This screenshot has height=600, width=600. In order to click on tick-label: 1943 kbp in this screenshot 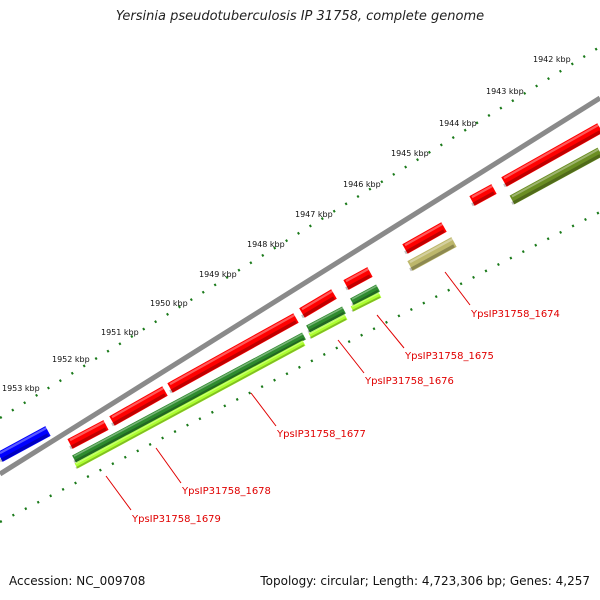, I will do `click(505, 91)`.